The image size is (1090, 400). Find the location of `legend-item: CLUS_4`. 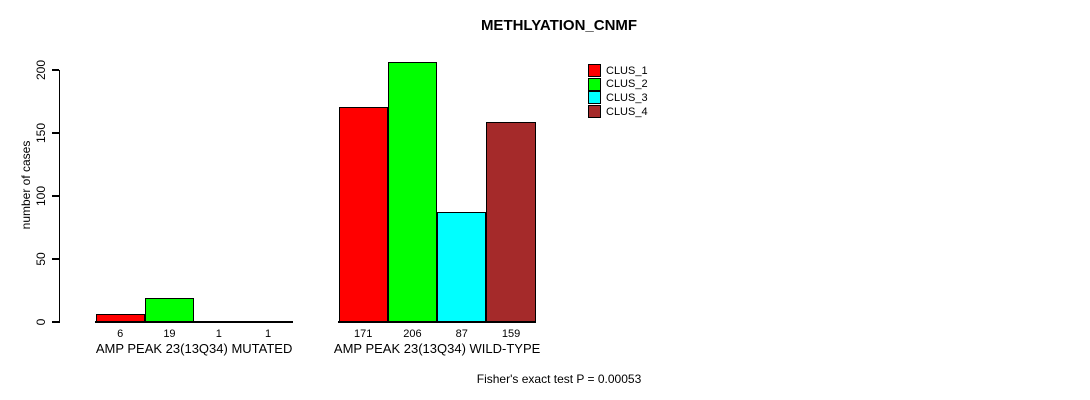

legend-item: CLUS_4 is located at coordinates (618, 112).